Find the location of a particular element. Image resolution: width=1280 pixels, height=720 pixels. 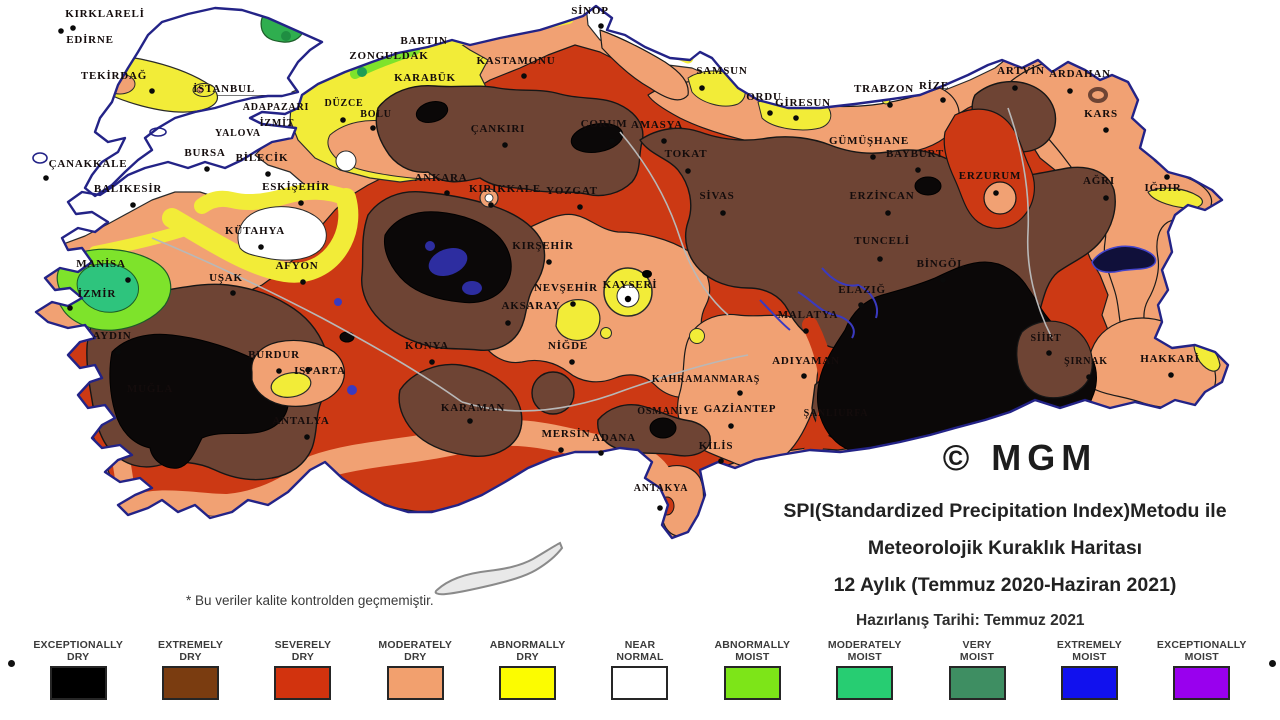

city-label: ESKİŞEHİR is located at coordinates (296, 187).